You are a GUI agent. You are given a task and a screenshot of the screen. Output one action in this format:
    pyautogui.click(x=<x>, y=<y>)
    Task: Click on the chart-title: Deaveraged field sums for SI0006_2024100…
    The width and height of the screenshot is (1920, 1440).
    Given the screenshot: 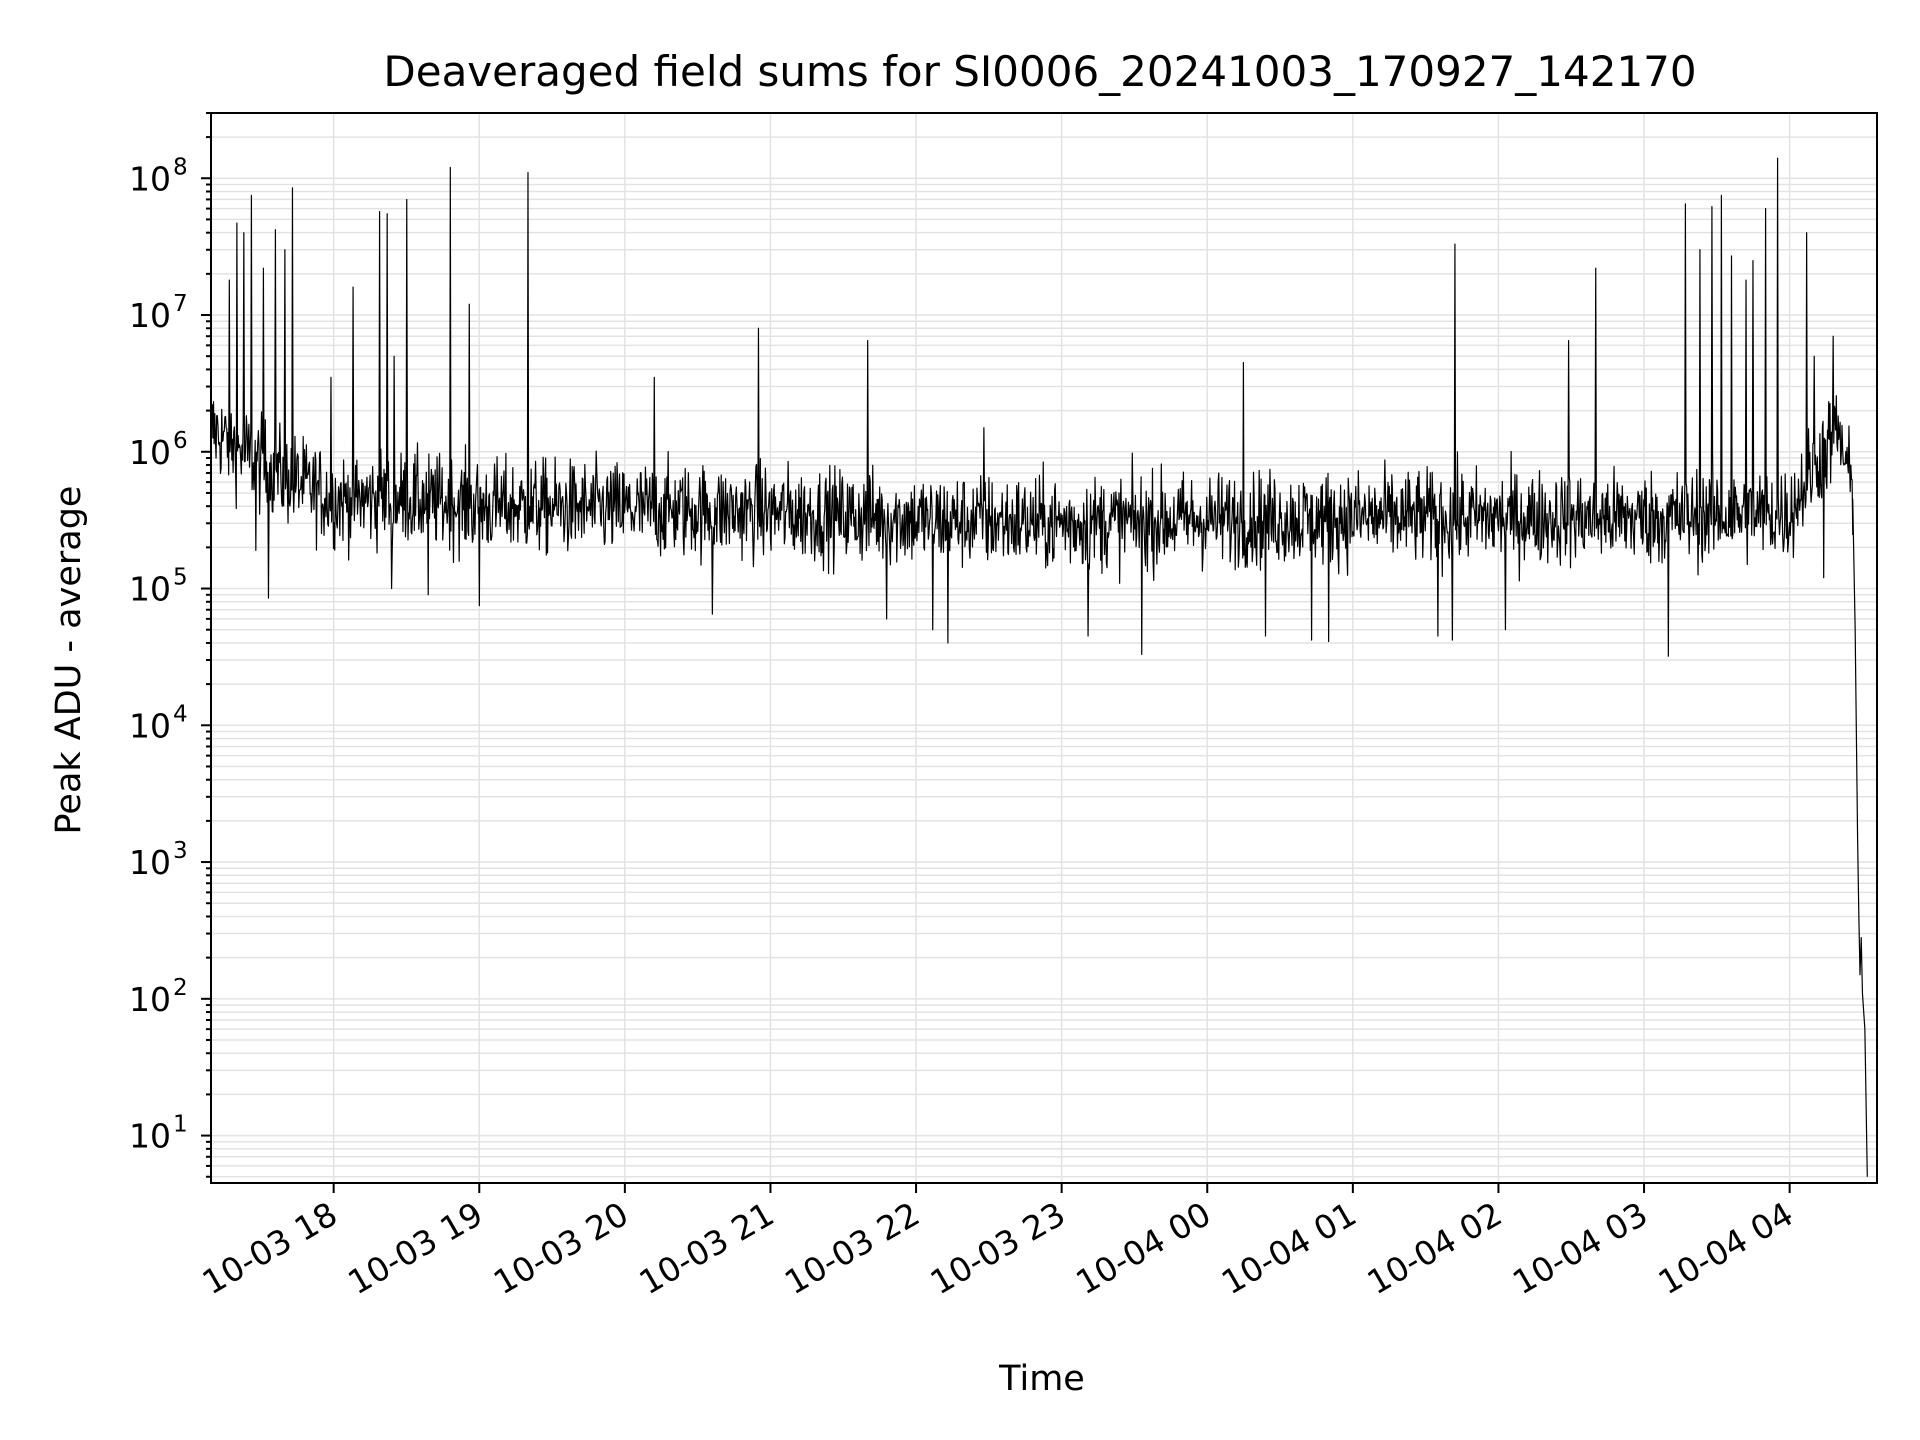 What is the action you would take?
    pyautogui.click(x=1039, y=71)
    